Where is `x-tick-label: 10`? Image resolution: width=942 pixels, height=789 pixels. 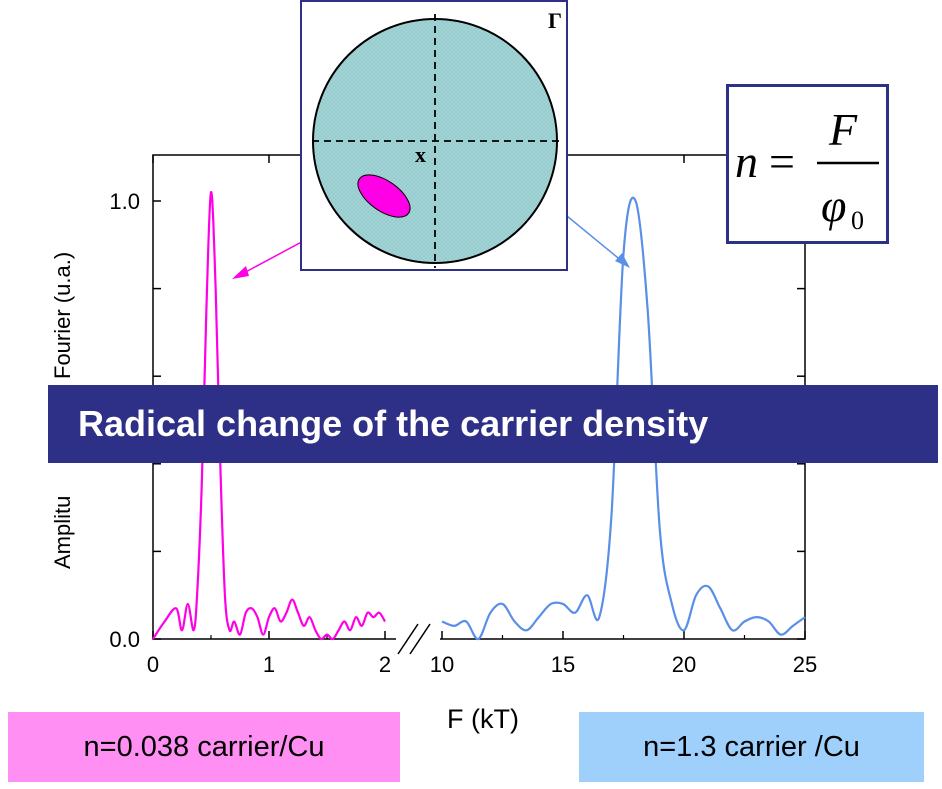
x-tick-label: 10 is located at coordinates (442, 664).